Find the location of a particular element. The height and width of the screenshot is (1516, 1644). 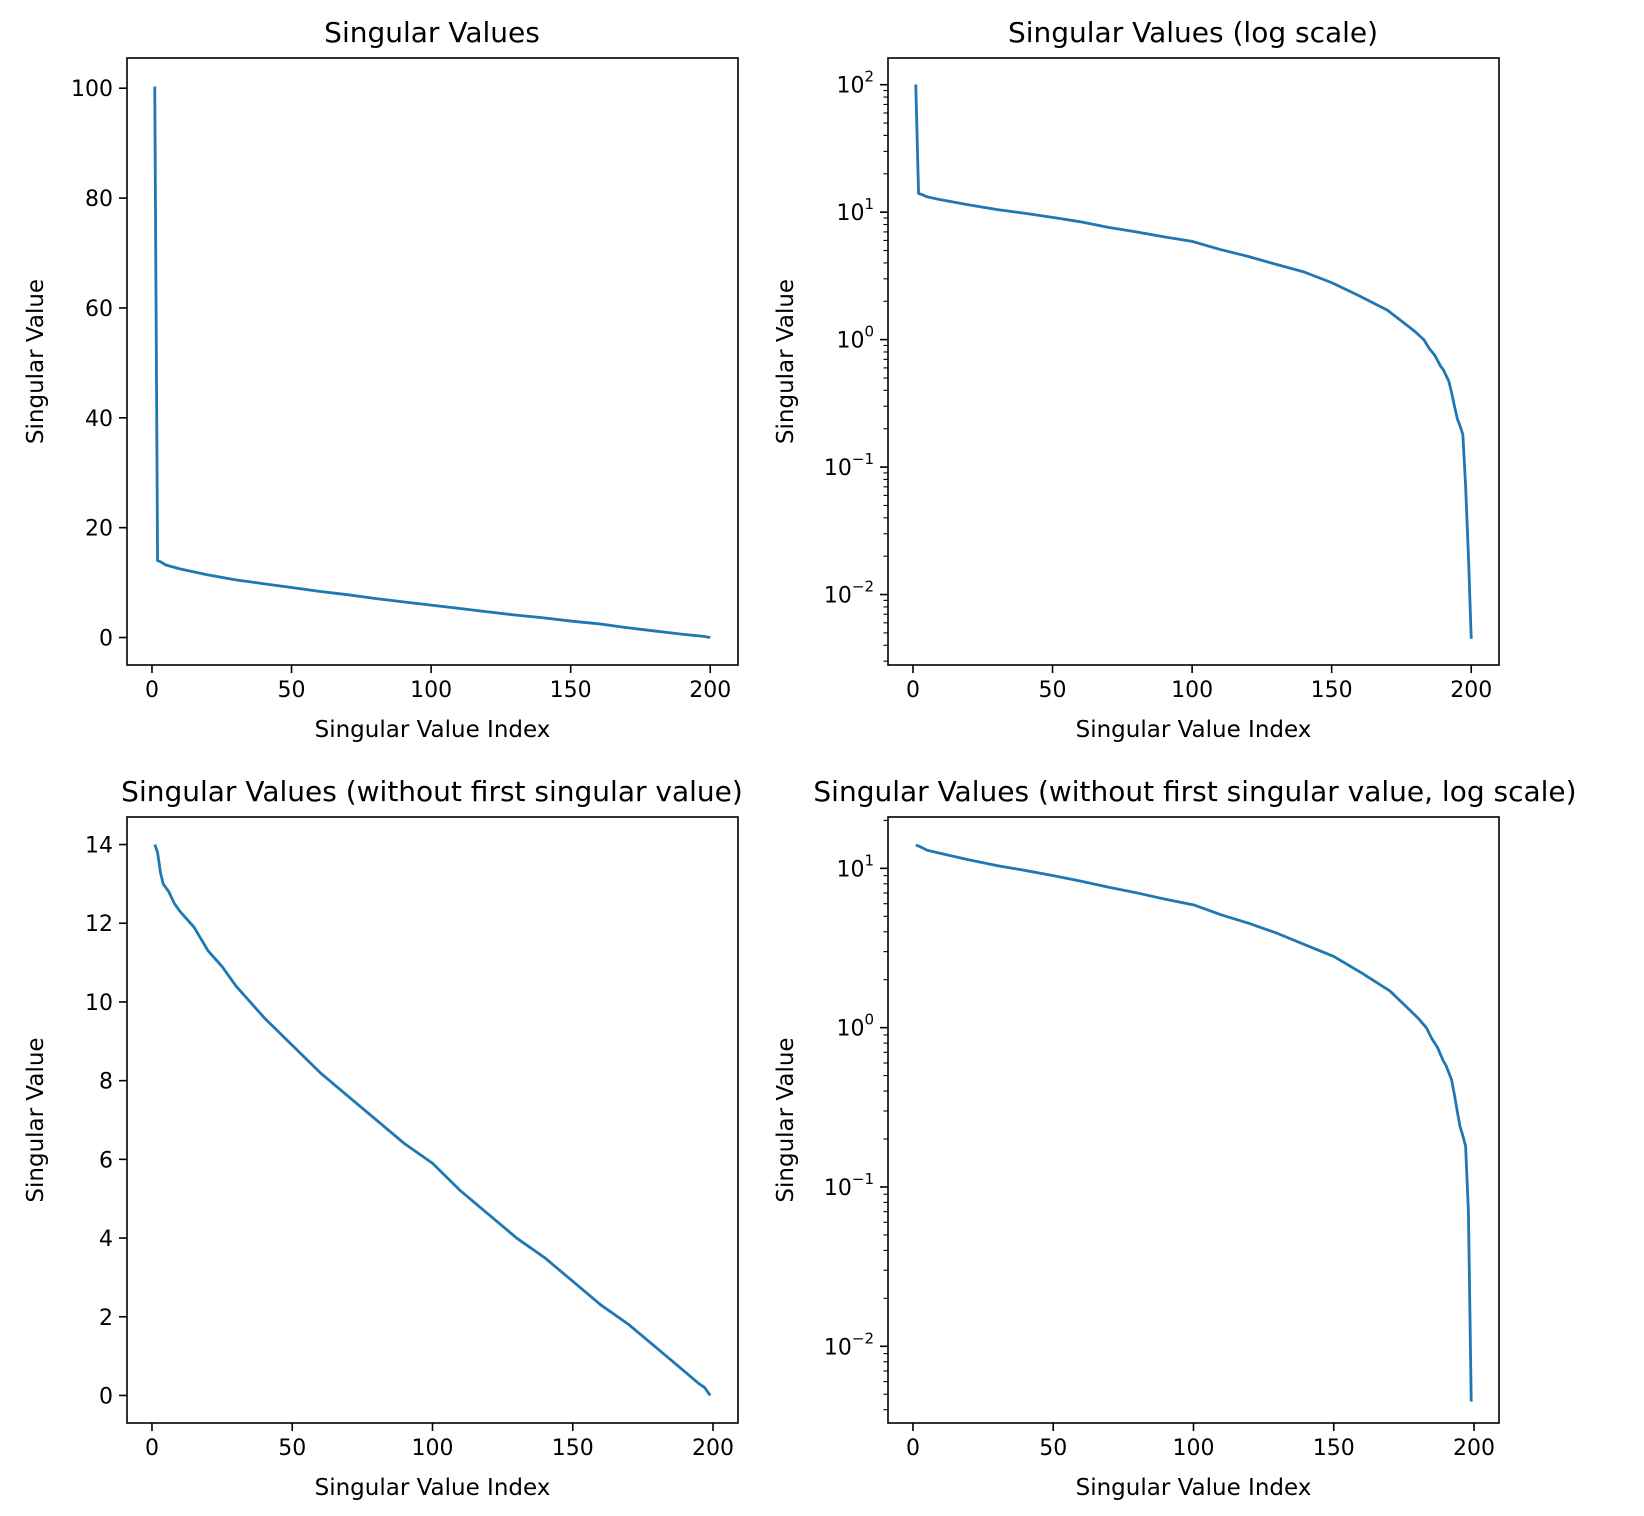

y-tick-label: 40 is located at coordinates (99, 419).